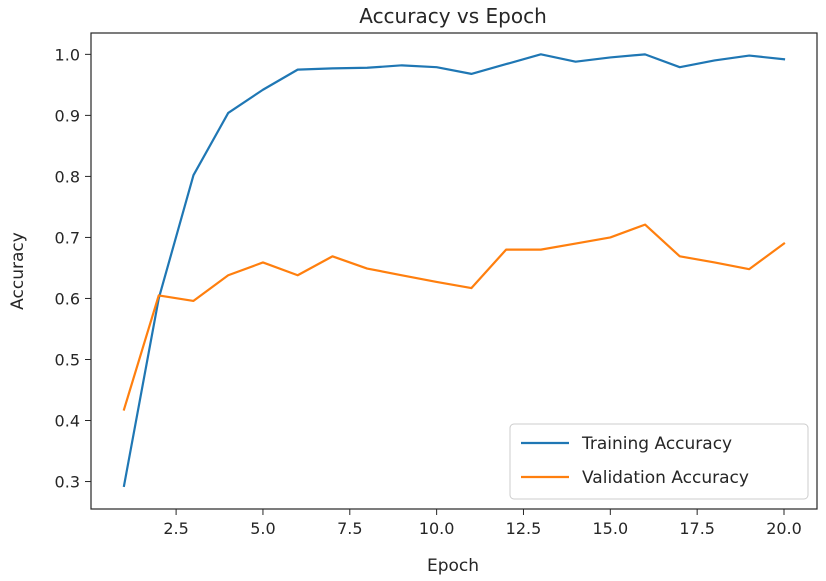  Describe the element at coordinates (67, 237) in the screenshot. I see `y-tick-label: 0.7` at that location.